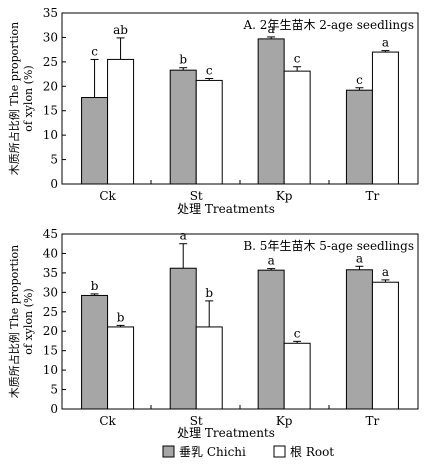 The image size is (434, 466). I want to click on y-tick-label: 40, so click(50, 253).